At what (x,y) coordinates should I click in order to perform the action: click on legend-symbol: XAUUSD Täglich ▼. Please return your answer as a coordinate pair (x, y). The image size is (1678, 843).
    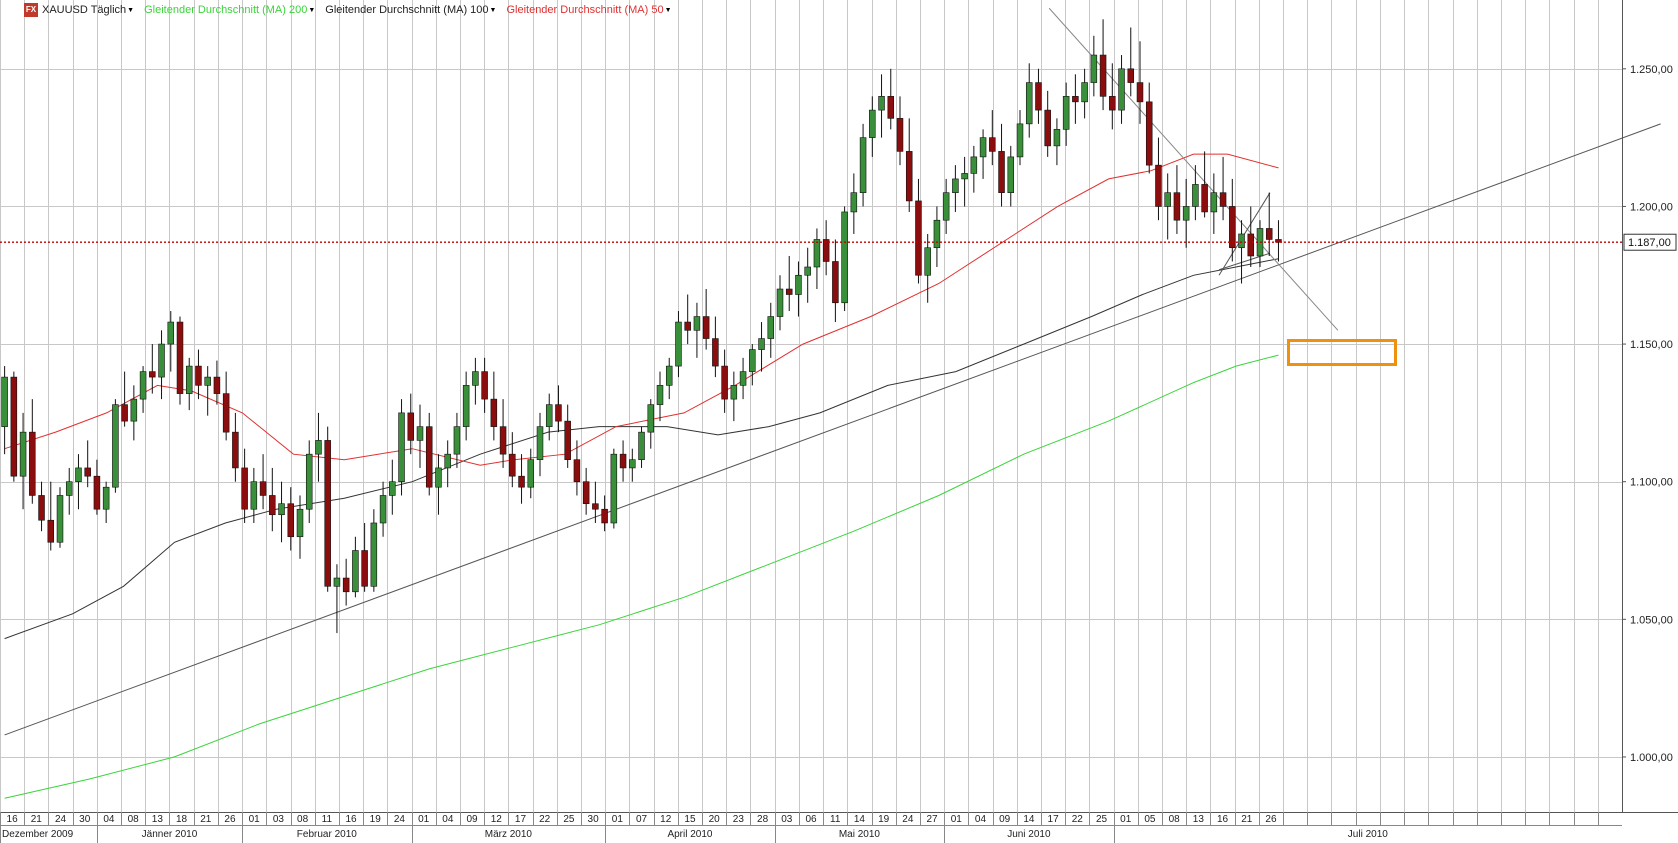
    Looking at the image, I should click on (88, 10).